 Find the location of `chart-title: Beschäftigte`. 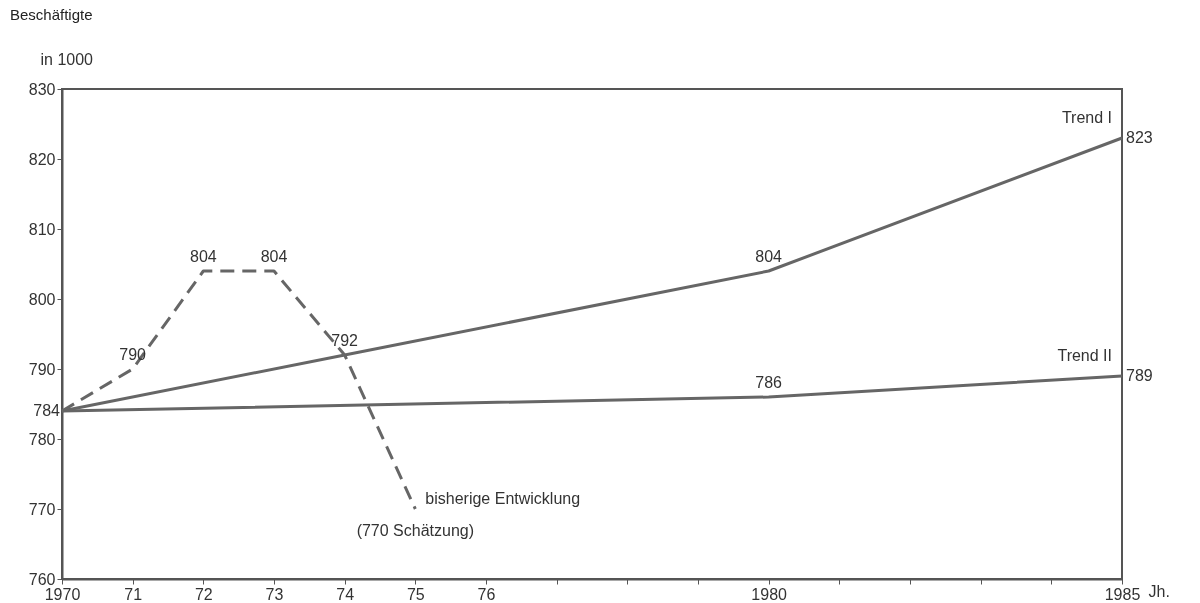

chart-title: Beschäftigte is located at coordinates (51, 14).